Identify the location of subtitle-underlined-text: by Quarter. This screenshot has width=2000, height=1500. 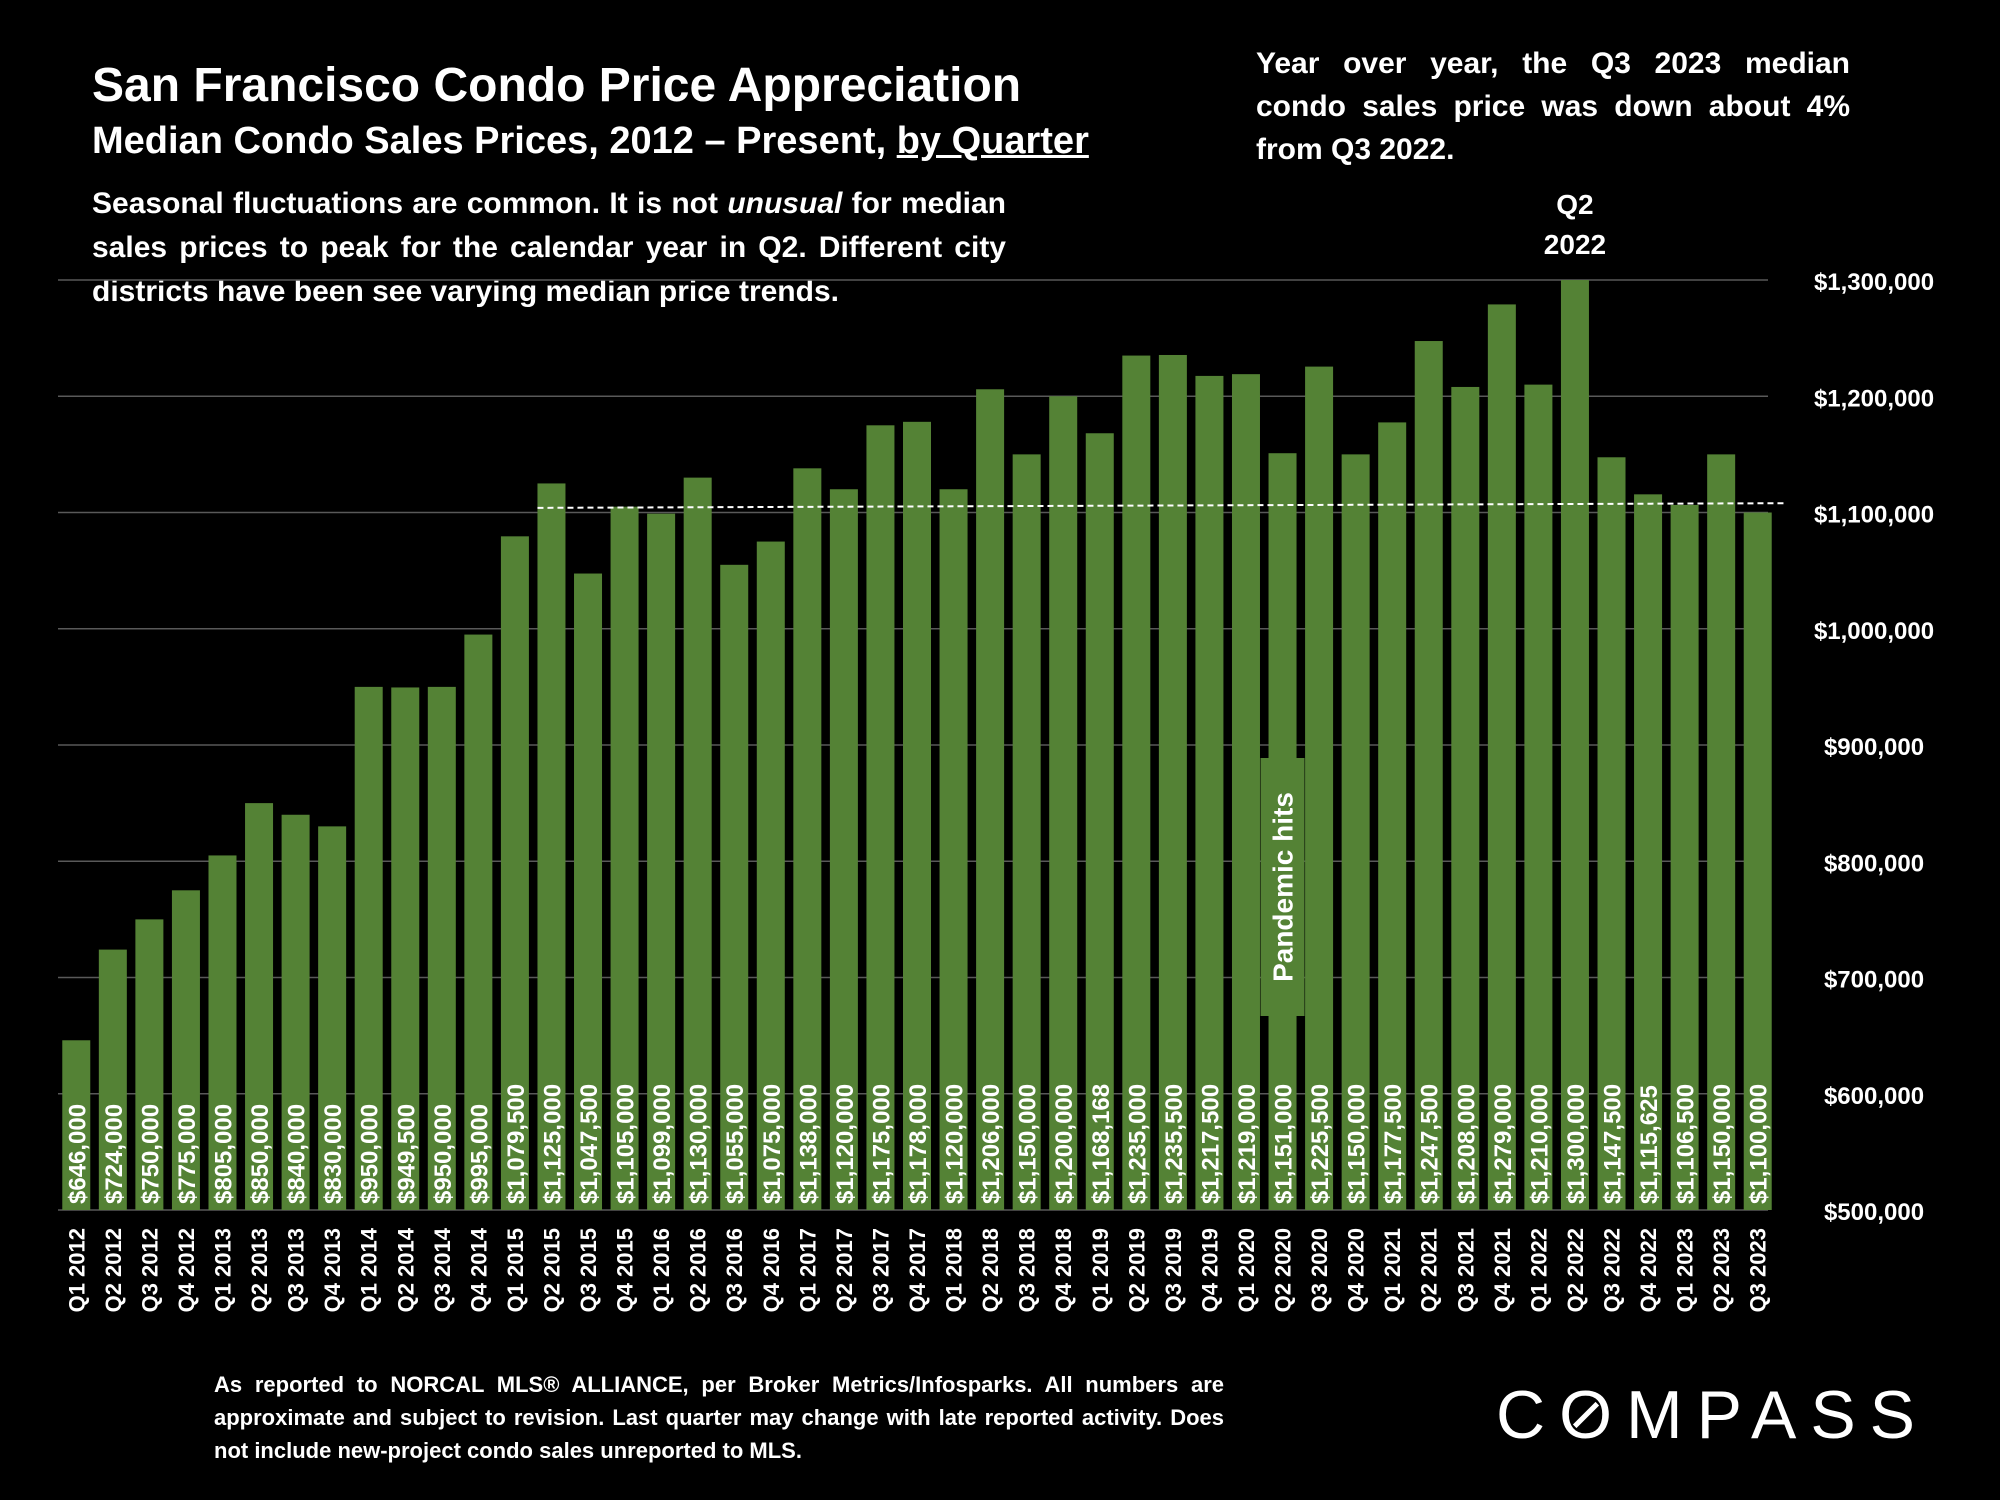
(992, 141).